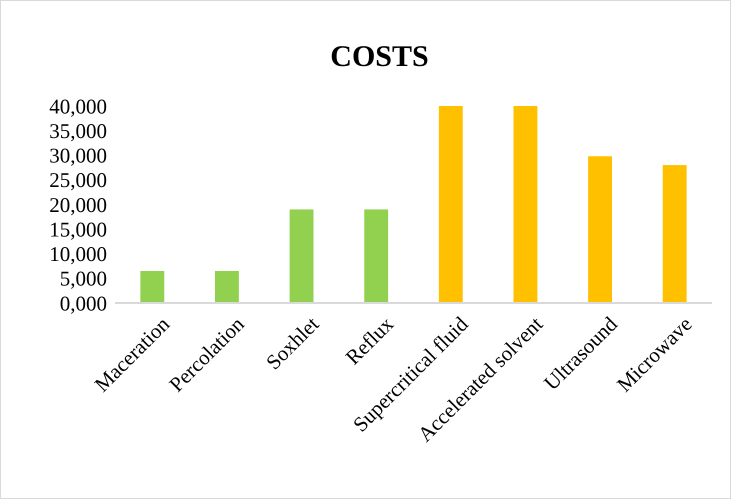  What do you see at coordinates (78, 156) in the screenshot?
I see `y-tick-label: 30,000` at bounding box center [78, 156].